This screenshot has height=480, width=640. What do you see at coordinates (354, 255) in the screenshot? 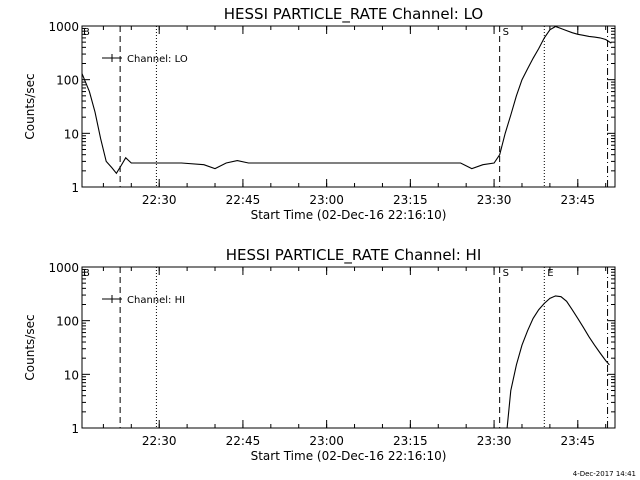
I see `chart-title: HESSI PARTICLE_RATE Channel: HI` at bounding box center [354, 255].